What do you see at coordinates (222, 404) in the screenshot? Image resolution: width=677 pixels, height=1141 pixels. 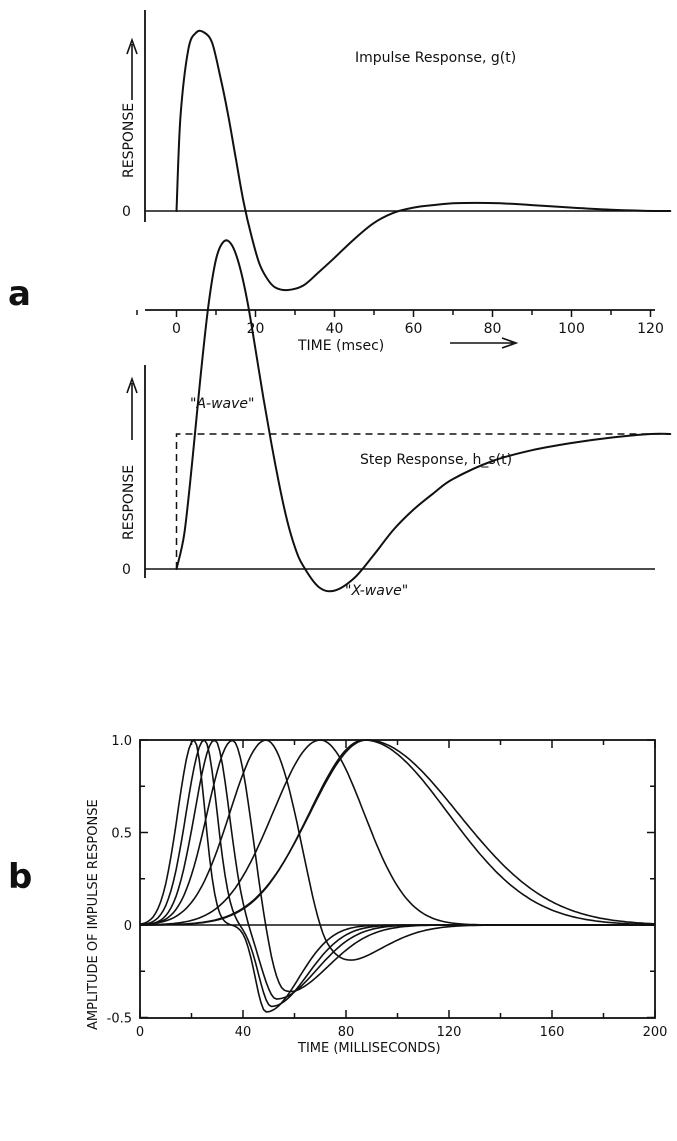 I see `a-wave-label: "A-wave"` at bounding box center [222, 404].